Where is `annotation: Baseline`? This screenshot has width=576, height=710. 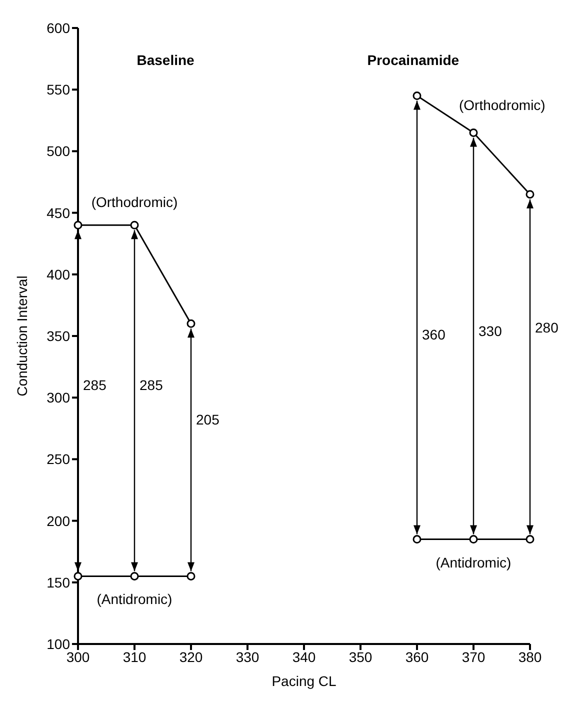
annotation: Baseline is located at coordinates (165, 60).